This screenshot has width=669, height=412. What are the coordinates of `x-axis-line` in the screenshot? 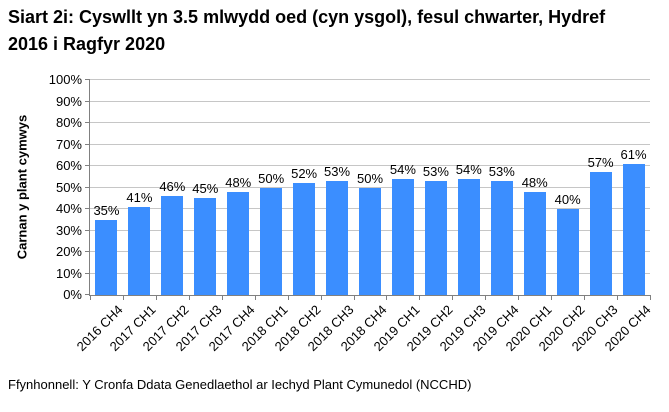 It's located at (370, 295).